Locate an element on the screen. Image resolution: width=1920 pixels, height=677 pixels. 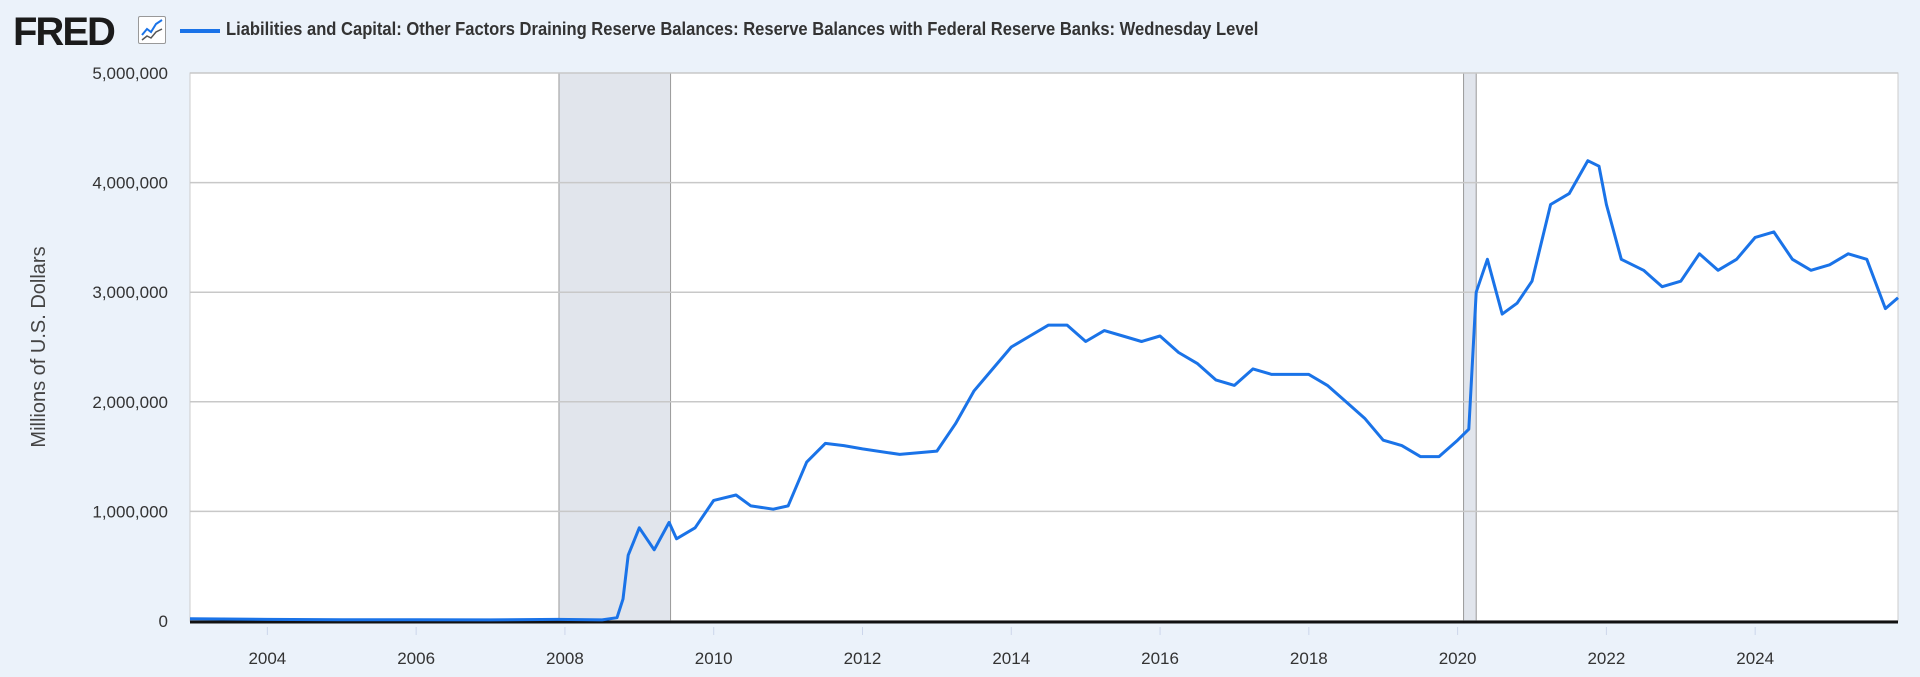
x-tick-label: 2008 is located at coordinates (565, 658).